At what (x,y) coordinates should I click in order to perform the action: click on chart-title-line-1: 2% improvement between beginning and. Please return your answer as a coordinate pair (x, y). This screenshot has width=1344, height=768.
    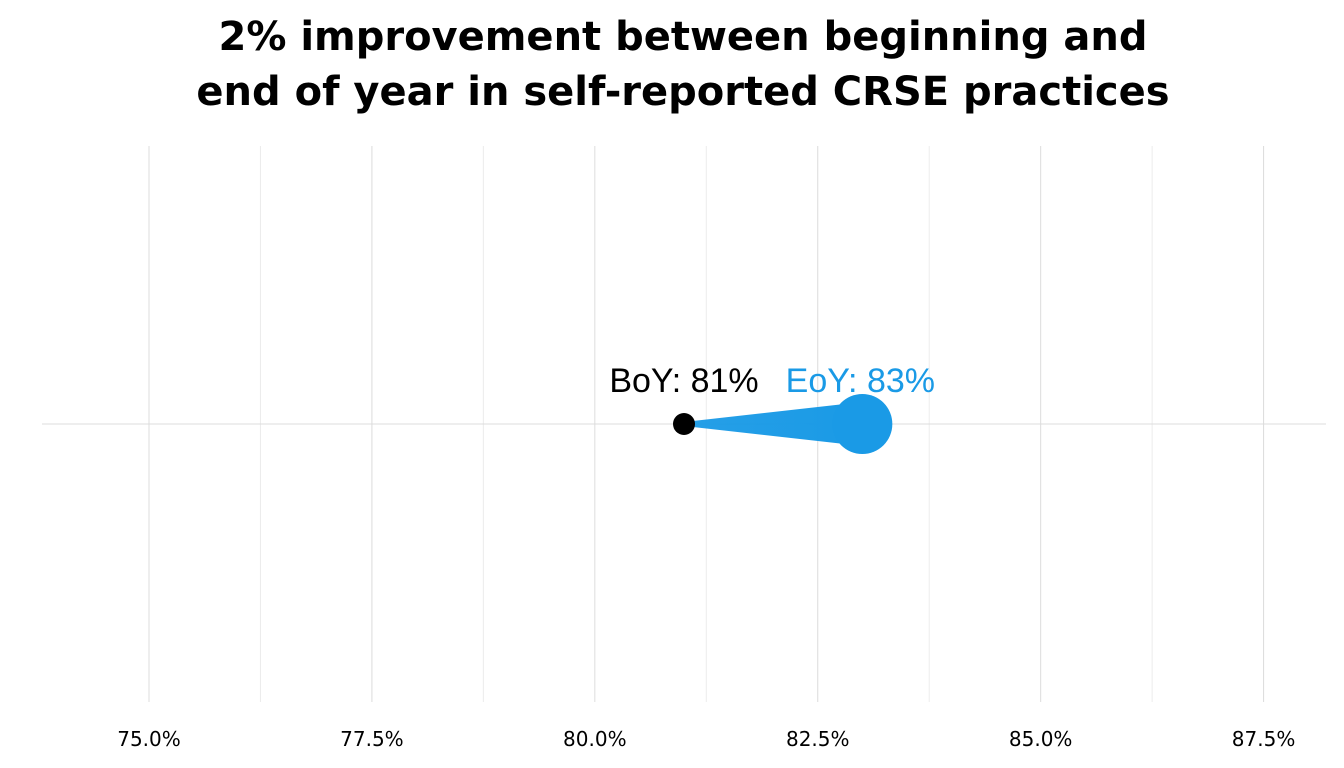
    Looking at the image, I should click on (683, 37).